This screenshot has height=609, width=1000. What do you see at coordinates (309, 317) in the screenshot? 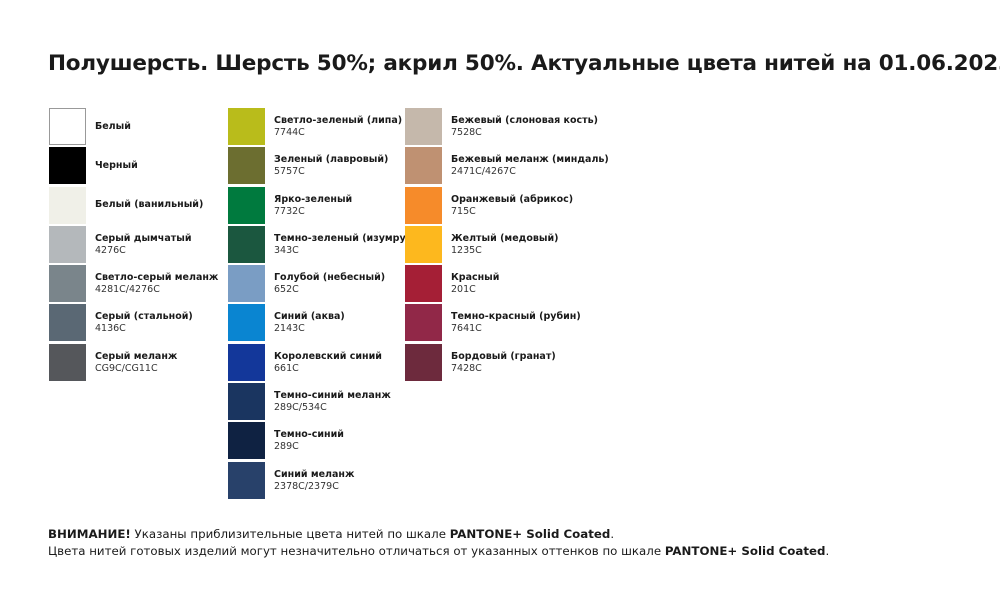
I see `color-name: Синий (аква)` at bounding box center [309, 317].